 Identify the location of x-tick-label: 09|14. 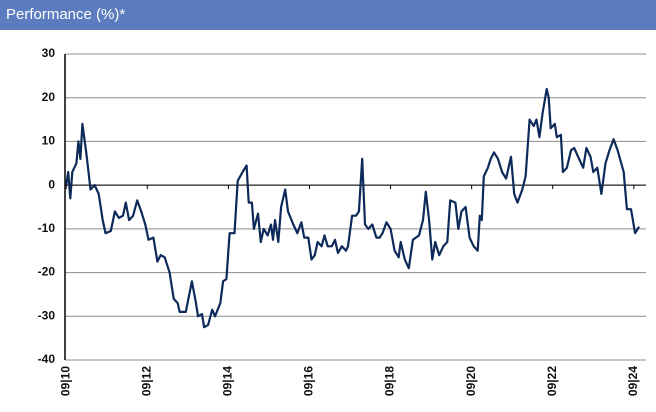
(228, 381).